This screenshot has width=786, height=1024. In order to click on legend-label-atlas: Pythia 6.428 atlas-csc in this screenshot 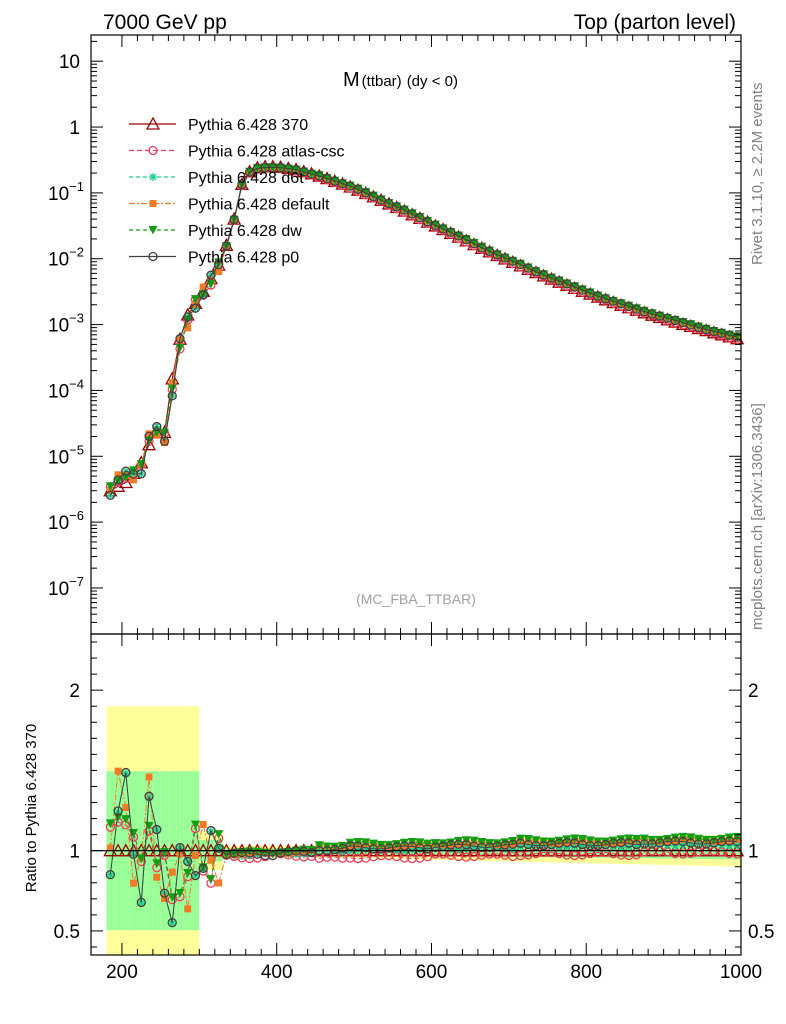, I will do `click(266, 152)`.